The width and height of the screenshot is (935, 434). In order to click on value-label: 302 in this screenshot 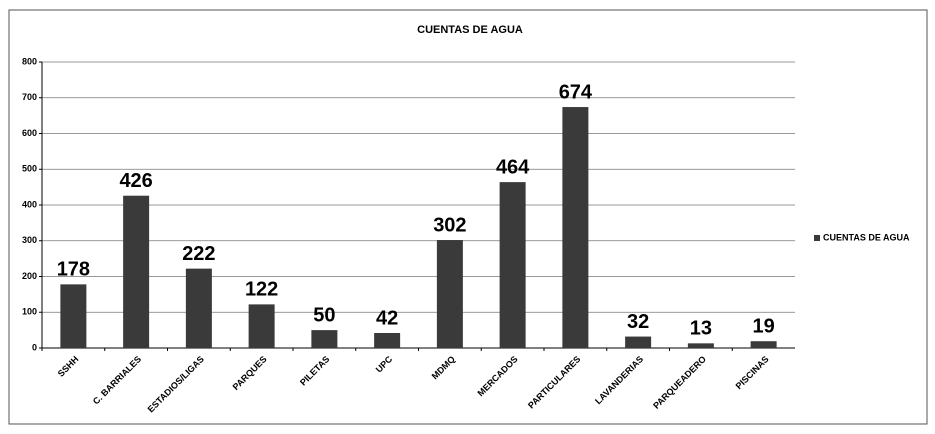, I will do `click(449, 225)`.